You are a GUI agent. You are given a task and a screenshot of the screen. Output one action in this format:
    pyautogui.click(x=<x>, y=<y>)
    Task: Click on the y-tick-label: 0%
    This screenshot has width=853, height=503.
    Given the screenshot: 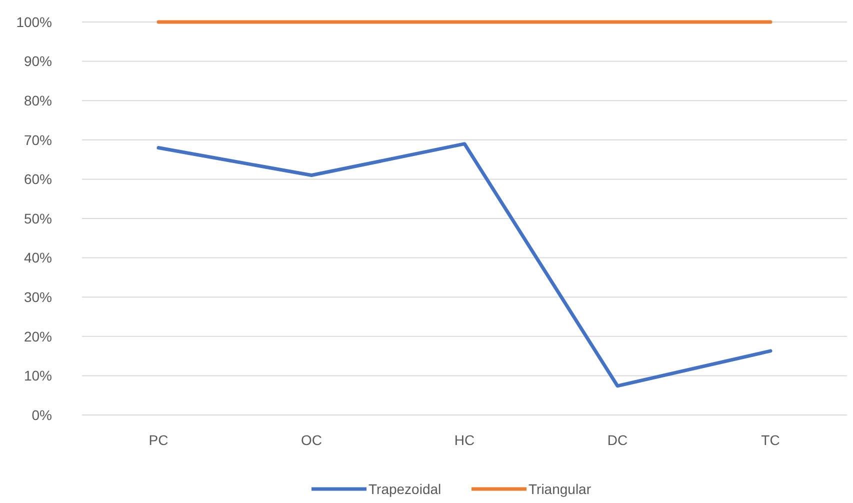 What is the action you would take?
    pyautogui.click(x=42, y=414)
    